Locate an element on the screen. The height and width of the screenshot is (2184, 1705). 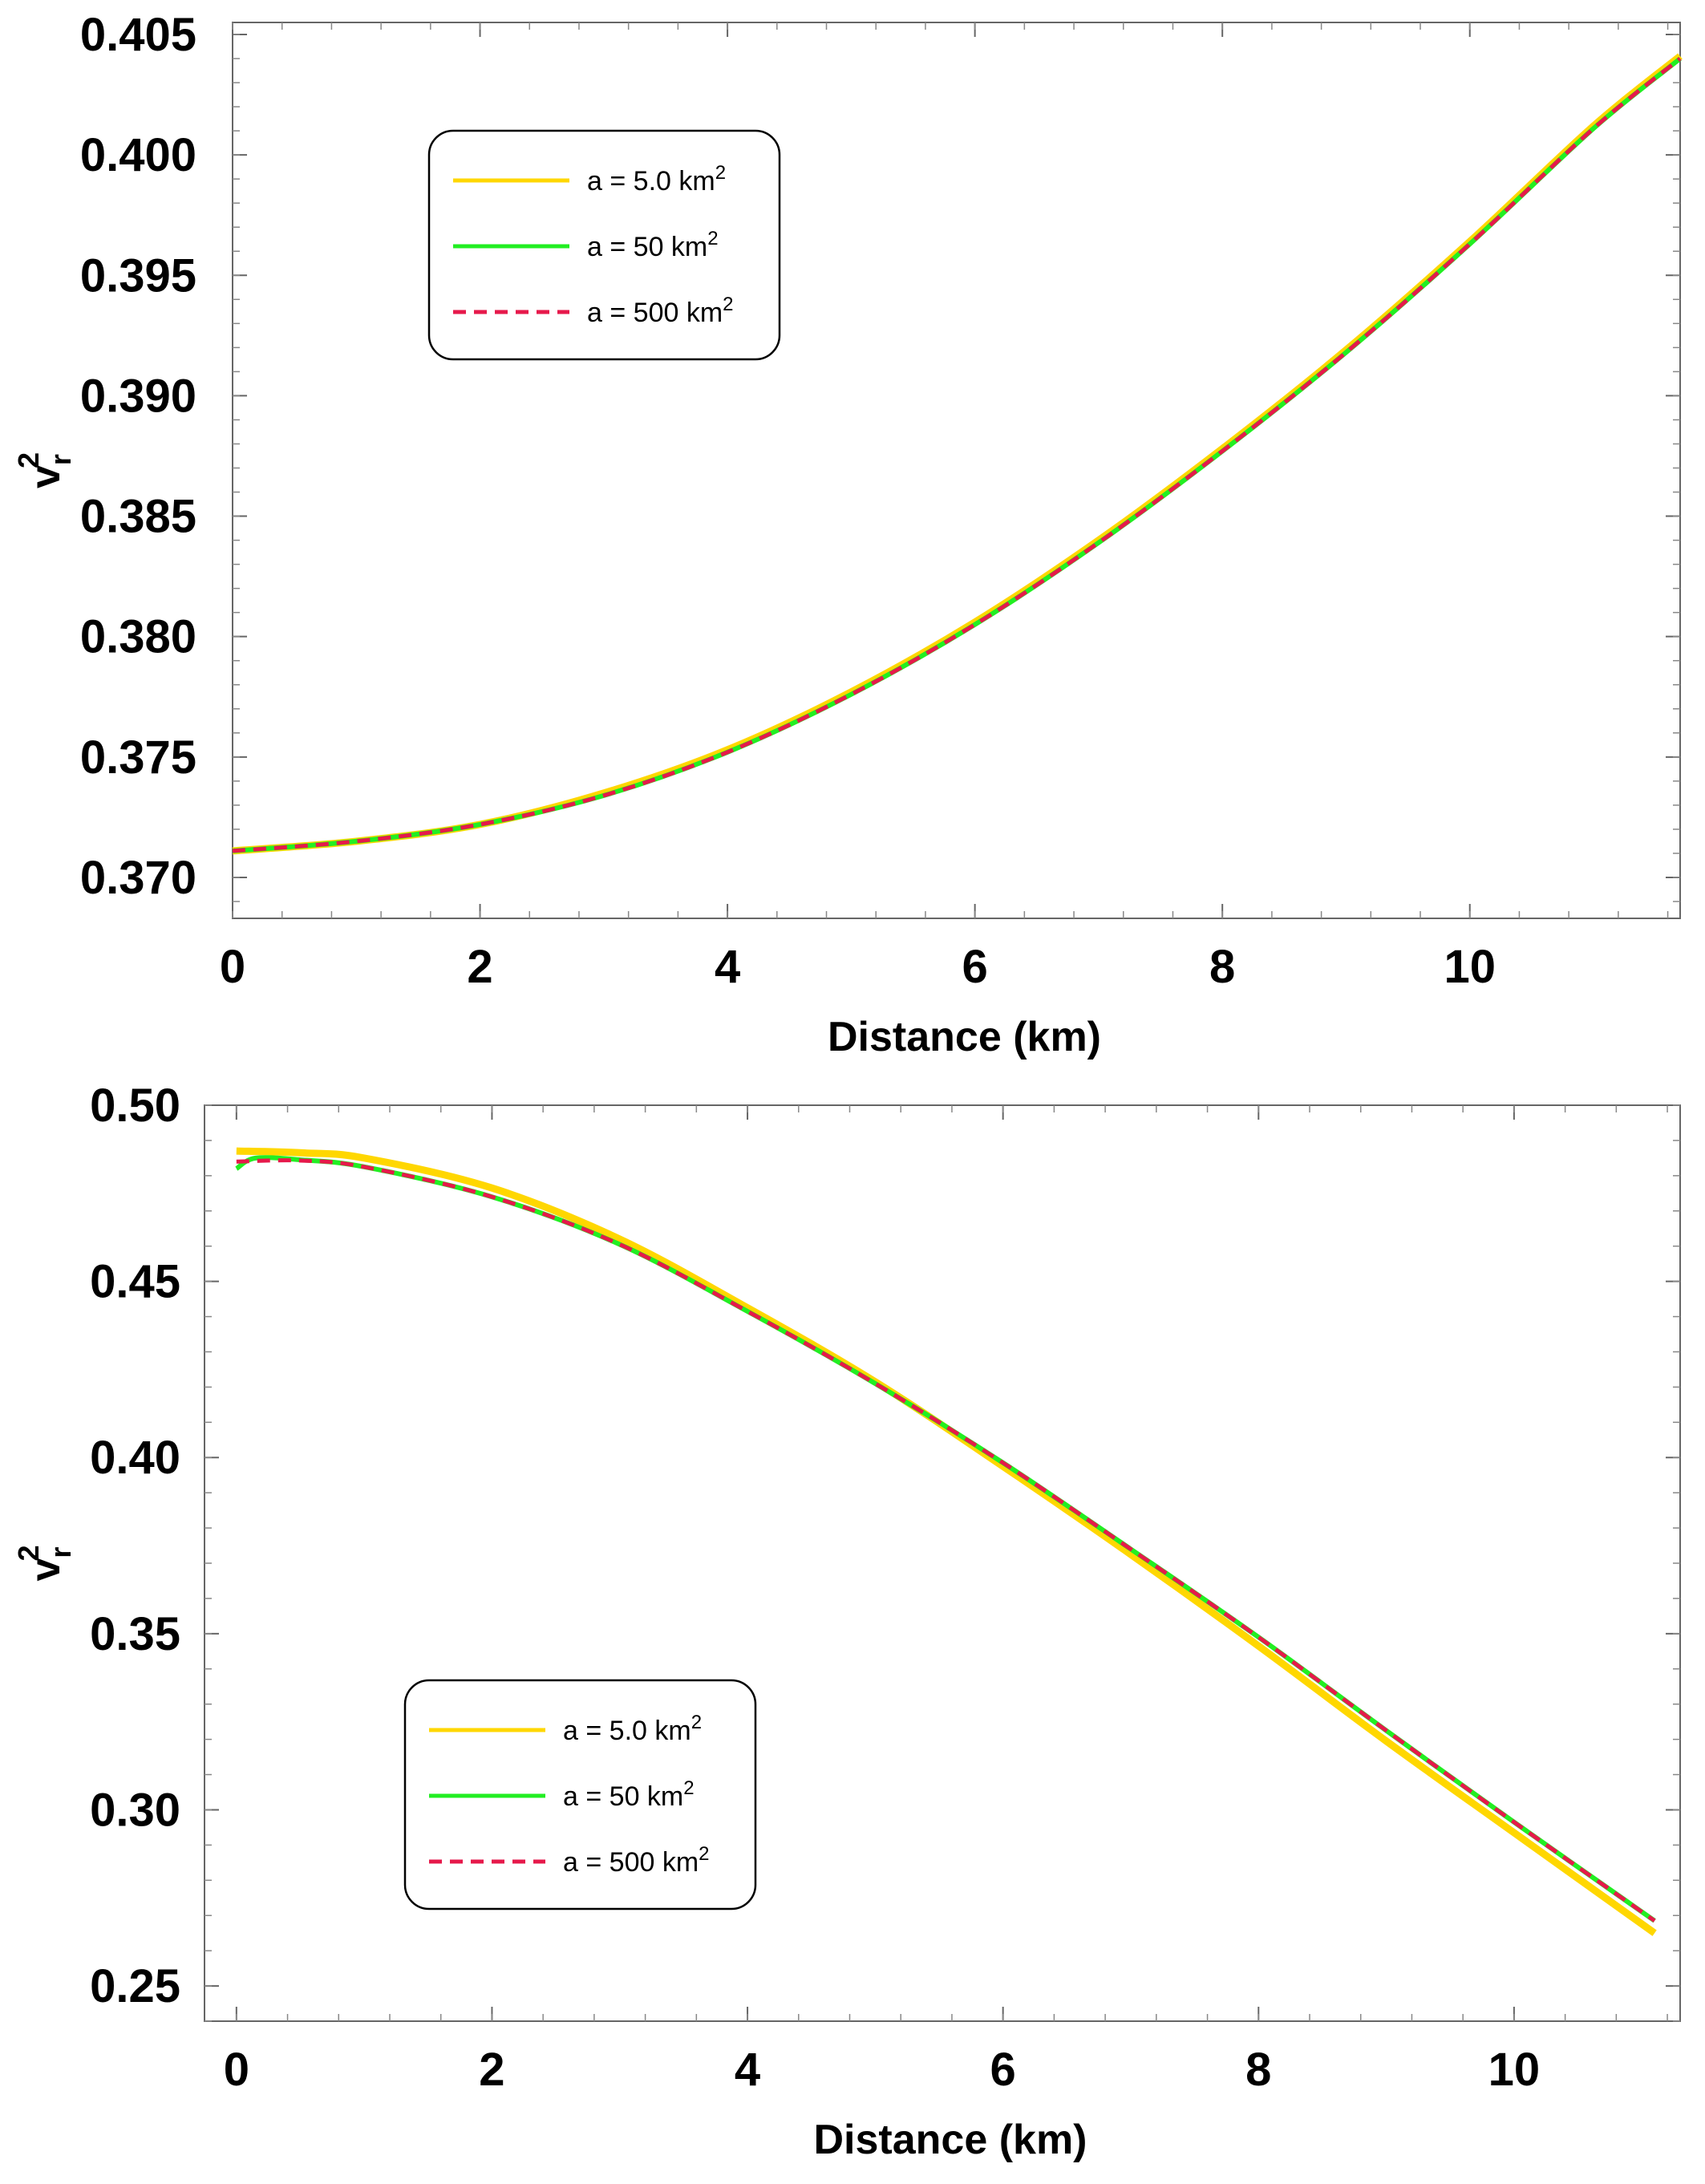
y-tick-label: 0.370 is located at coordinates (138, 878).